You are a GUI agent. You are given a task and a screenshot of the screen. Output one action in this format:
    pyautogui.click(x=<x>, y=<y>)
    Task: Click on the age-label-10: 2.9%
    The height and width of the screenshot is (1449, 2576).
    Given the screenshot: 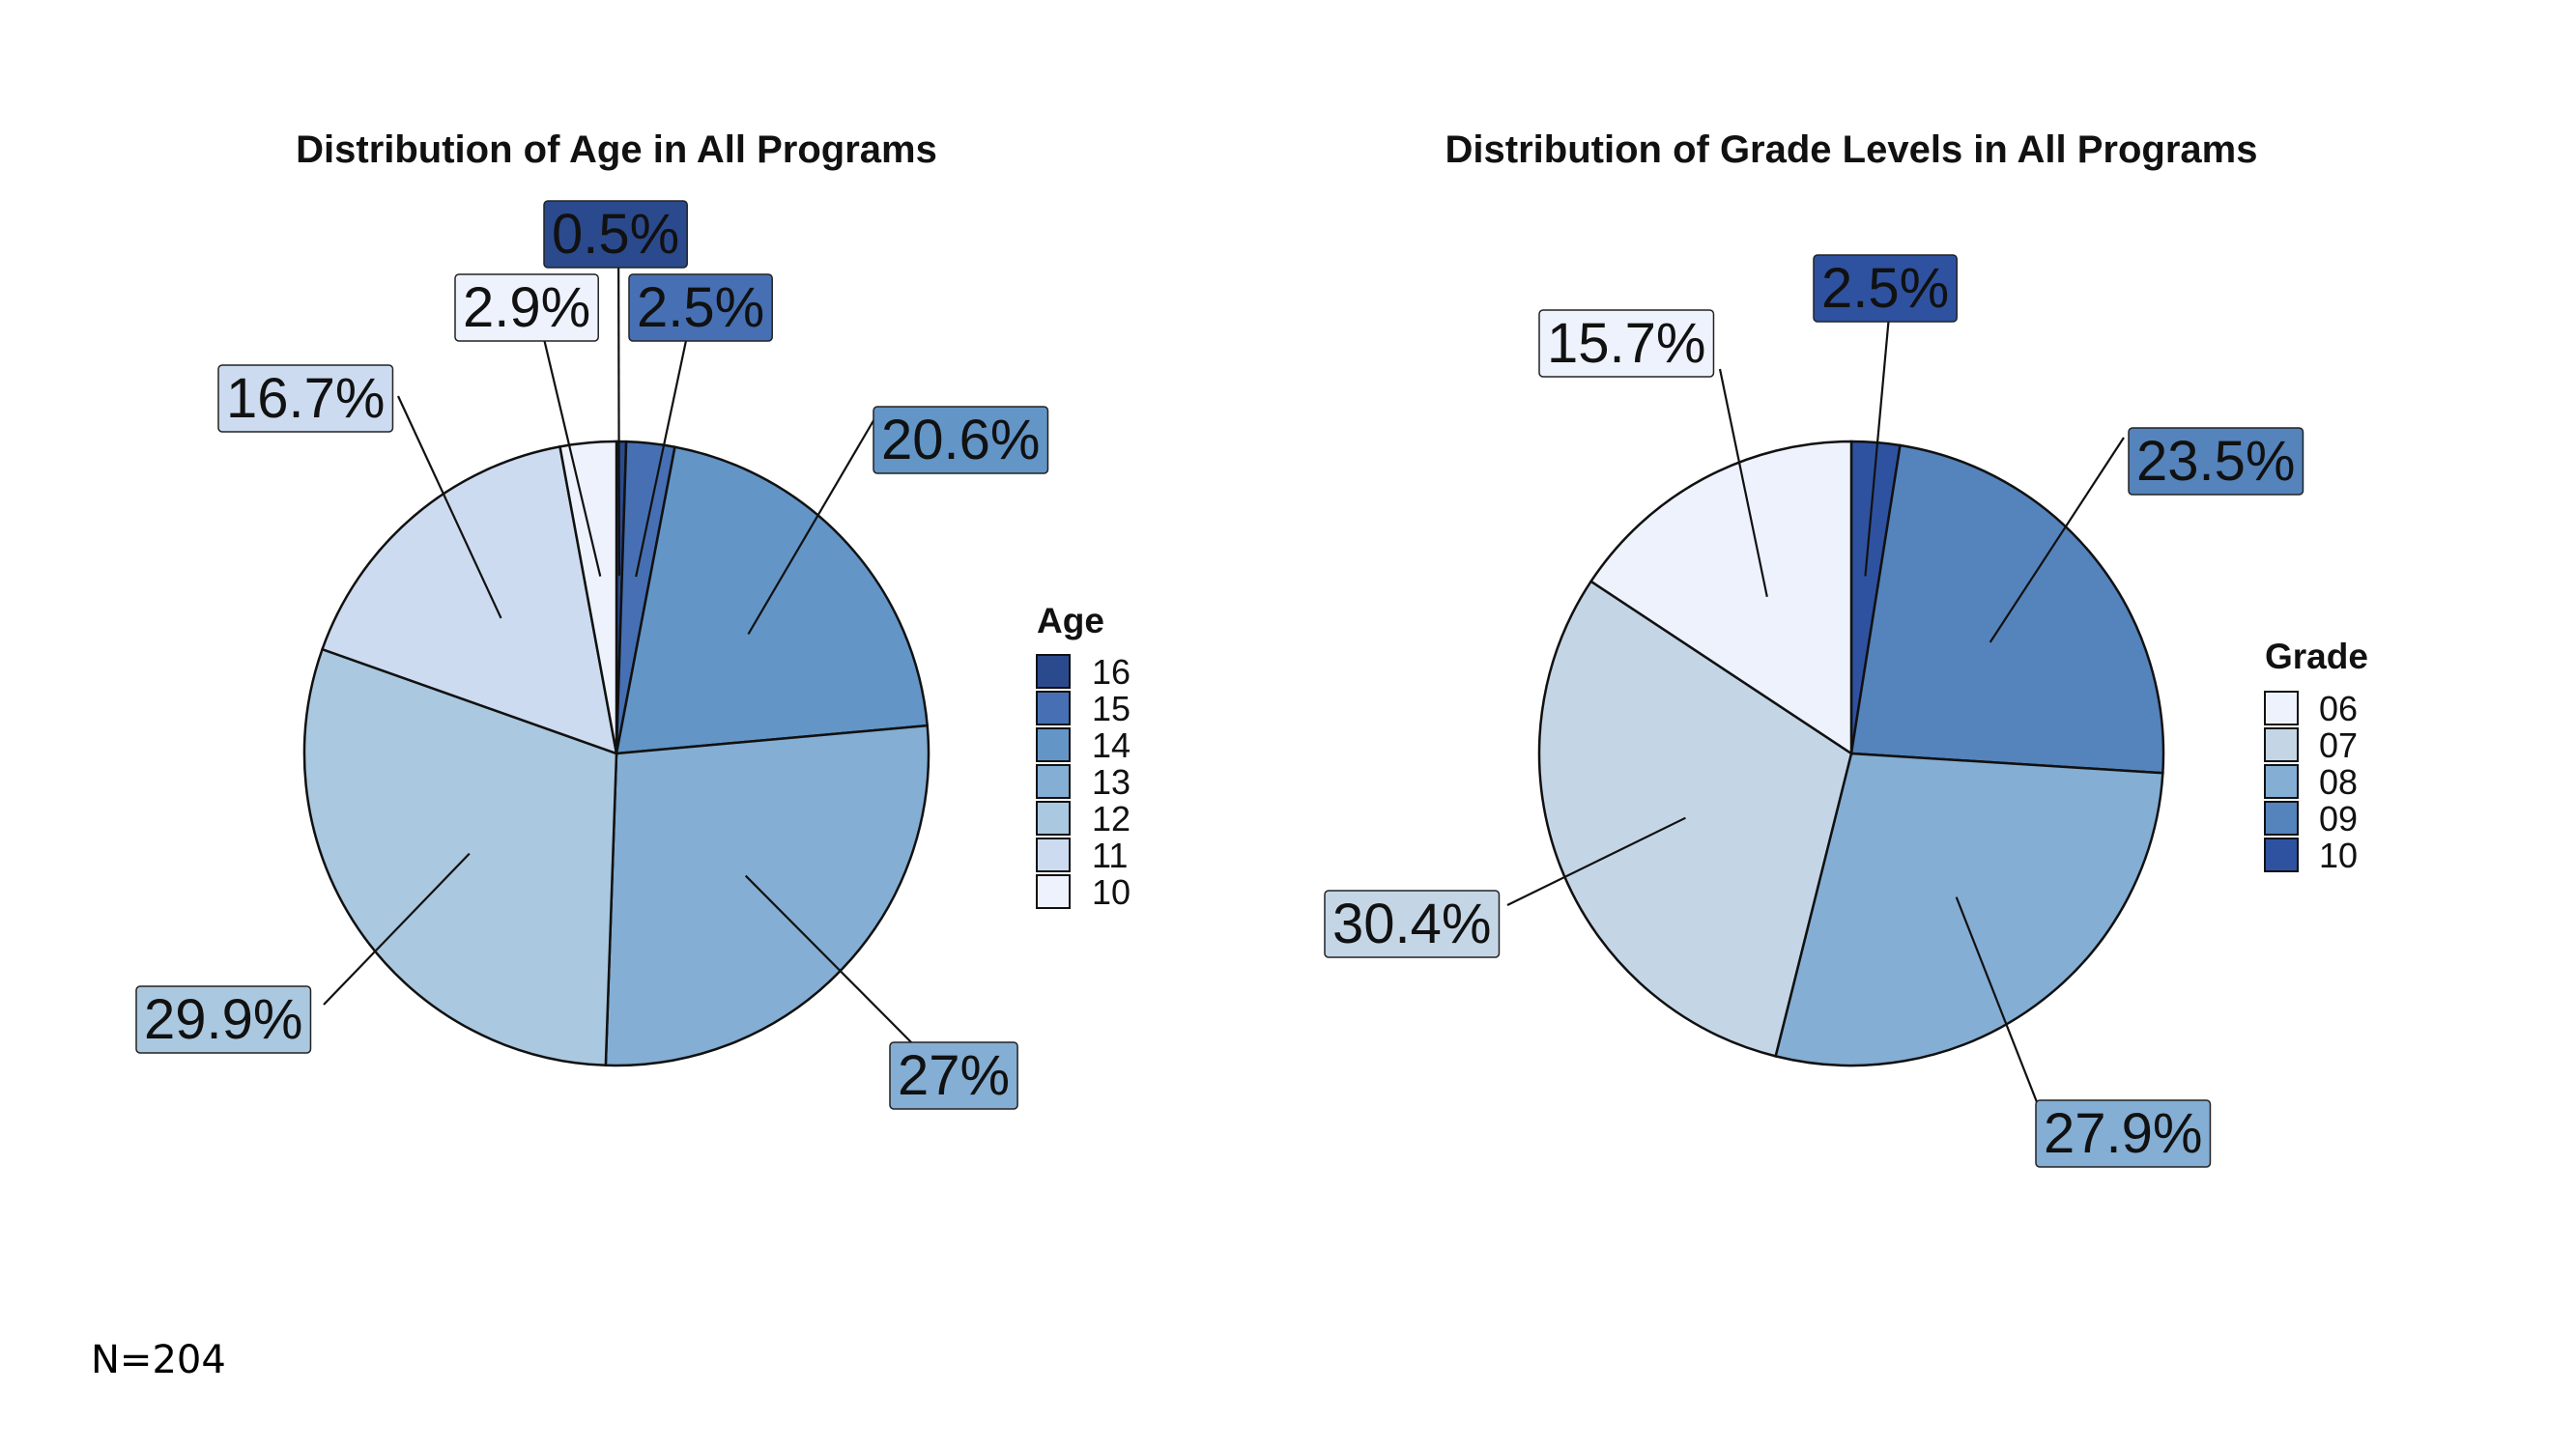 What is the action you would take?
    pyautogui.click(x=527, y=307)
    